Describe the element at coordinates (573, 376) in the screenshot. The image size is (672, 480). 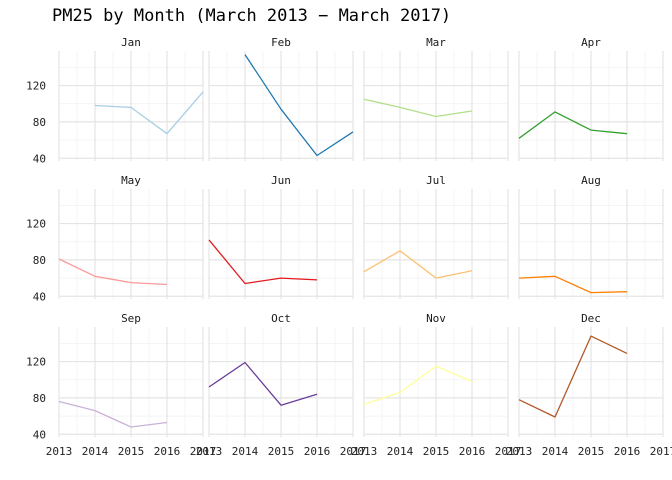
I see `series-line-dec` at that location.